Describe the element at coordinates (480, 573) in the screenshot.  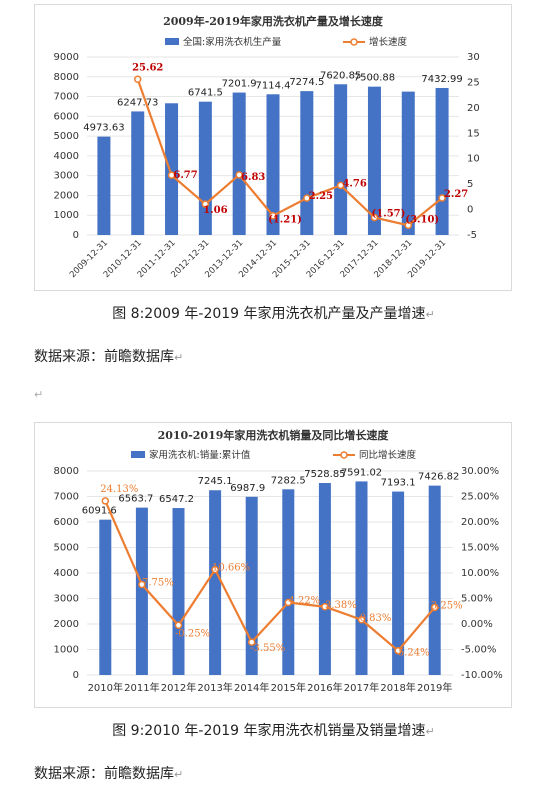
I see `y-right-tick-label: 10.00%` at that location.